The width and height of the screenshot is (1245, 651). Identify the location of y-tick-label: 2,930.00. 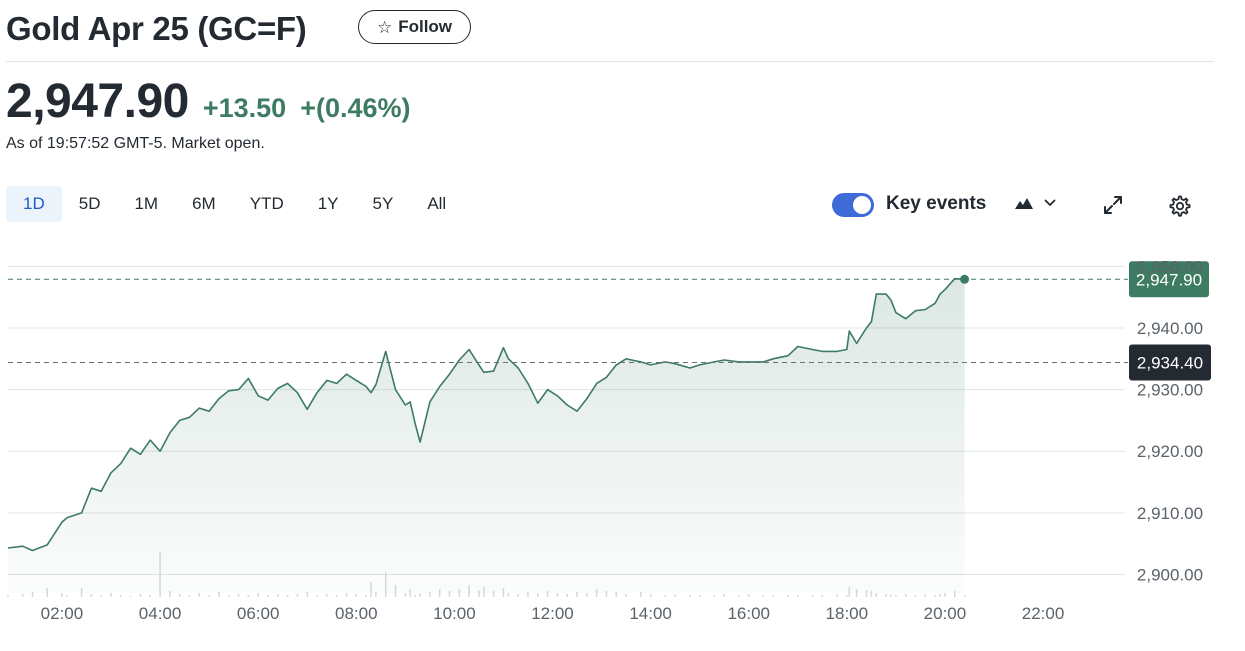
(1170, 390).